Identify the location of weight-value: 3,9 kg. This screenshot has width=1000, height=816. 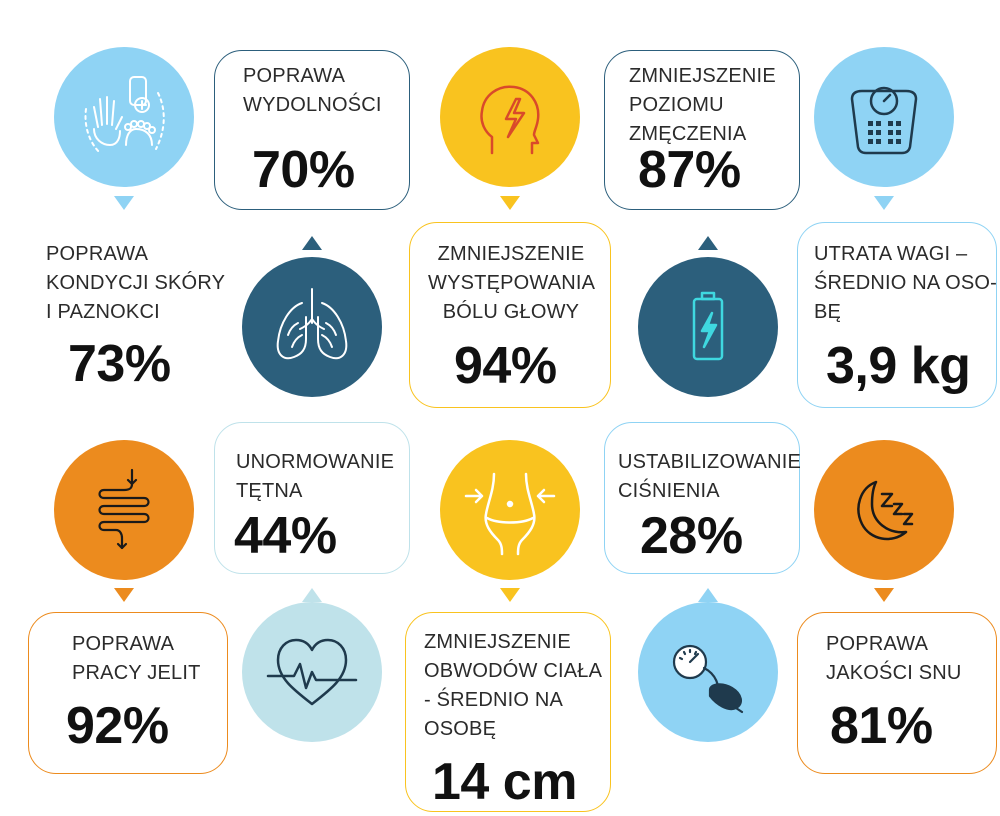
(898, 366).